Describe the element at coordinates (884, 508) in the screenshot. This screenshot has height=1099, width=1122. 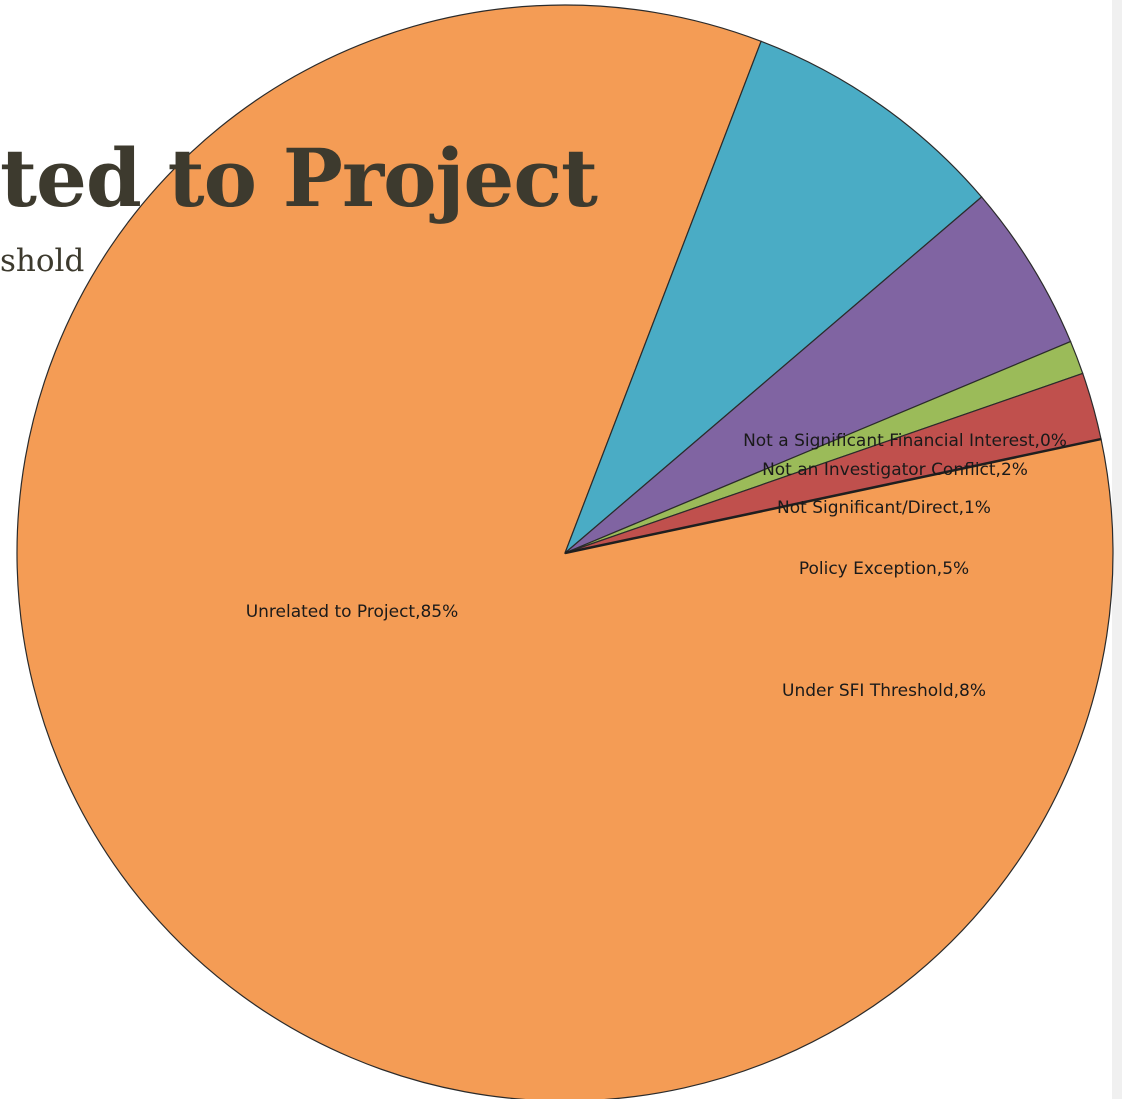
I see `data-label-not-significant-direct: Not Significant/Direct,1%` at that location.